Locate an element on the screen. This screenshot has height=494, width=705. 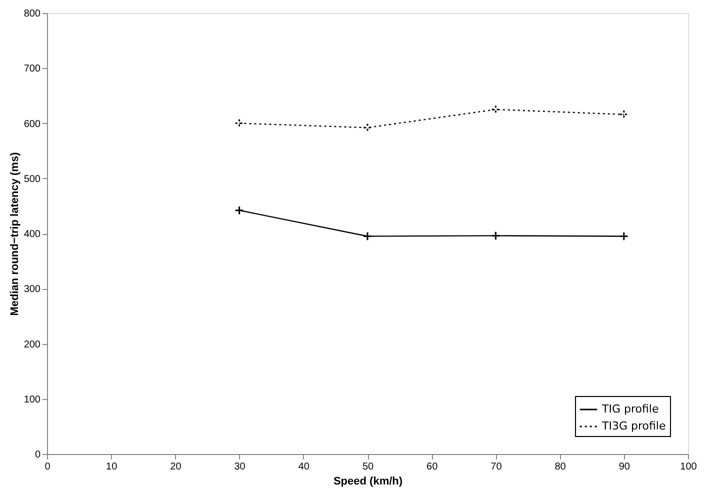
y-tick-label: 600 is located at coordinates (32, 124).